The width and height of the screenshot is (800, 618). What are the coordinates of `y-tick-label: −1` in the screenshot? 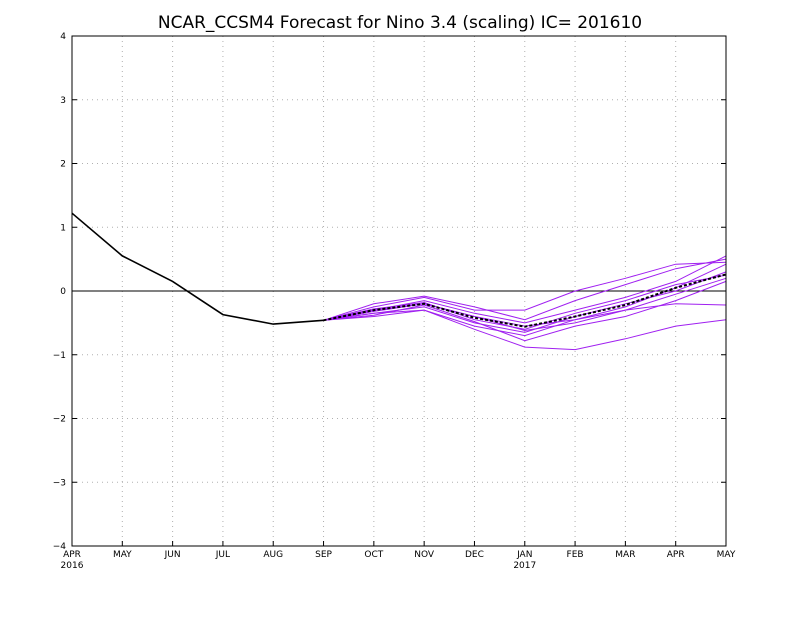 It's located at (59, 356).